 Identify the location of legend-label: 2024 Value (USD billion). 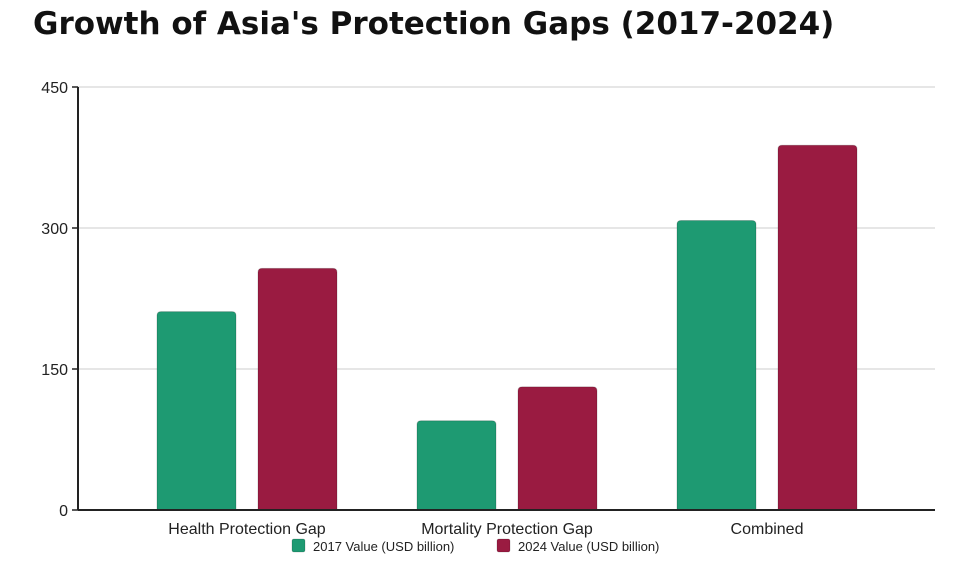
(588, 546).